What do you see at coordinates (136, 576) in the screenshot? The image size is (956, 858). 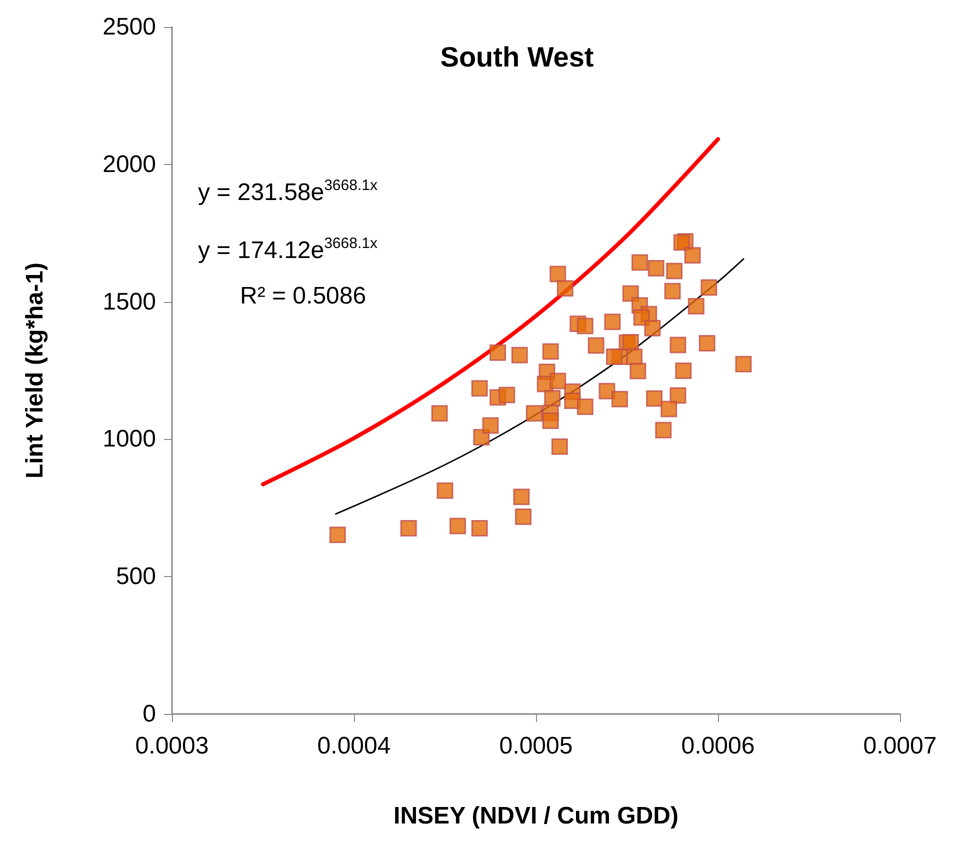 I see `y-tick-label: 500` at bounding box center [136, 576].